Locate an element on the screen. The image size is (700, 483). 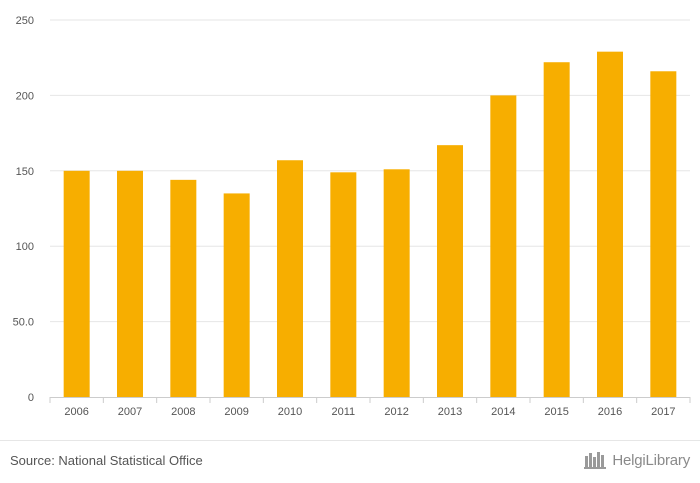
source-note: Source: National Statistical Office is located at coordinates (106, 460).